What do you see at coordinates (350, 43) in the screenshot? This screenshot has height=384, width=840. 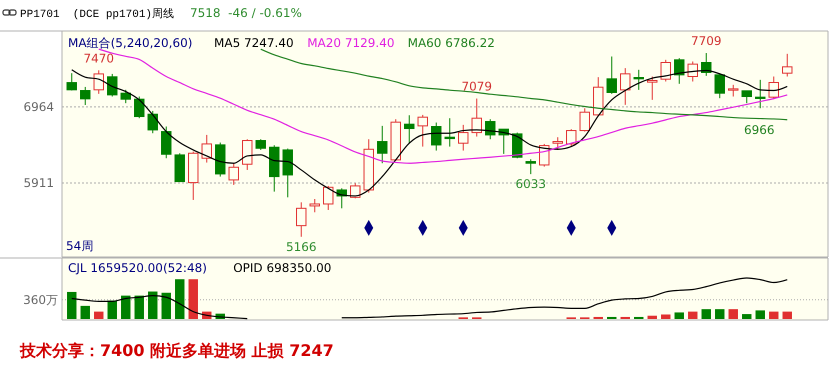 I see `text: MA20 7129.40` at bounding box center [350, 43].